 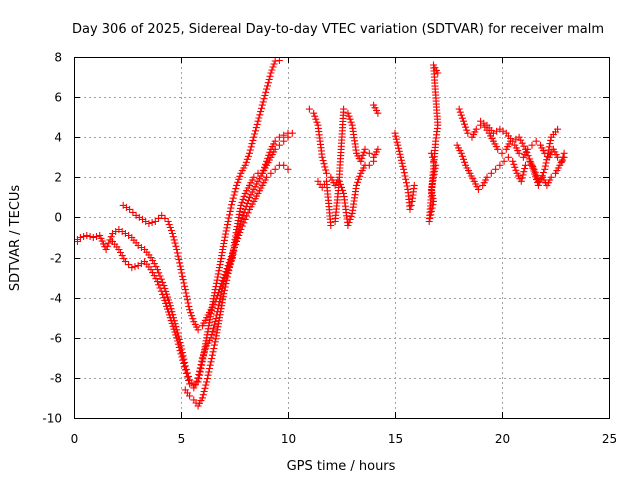 I want to click on y-tick-label: -2, so click(x=56, y=259).